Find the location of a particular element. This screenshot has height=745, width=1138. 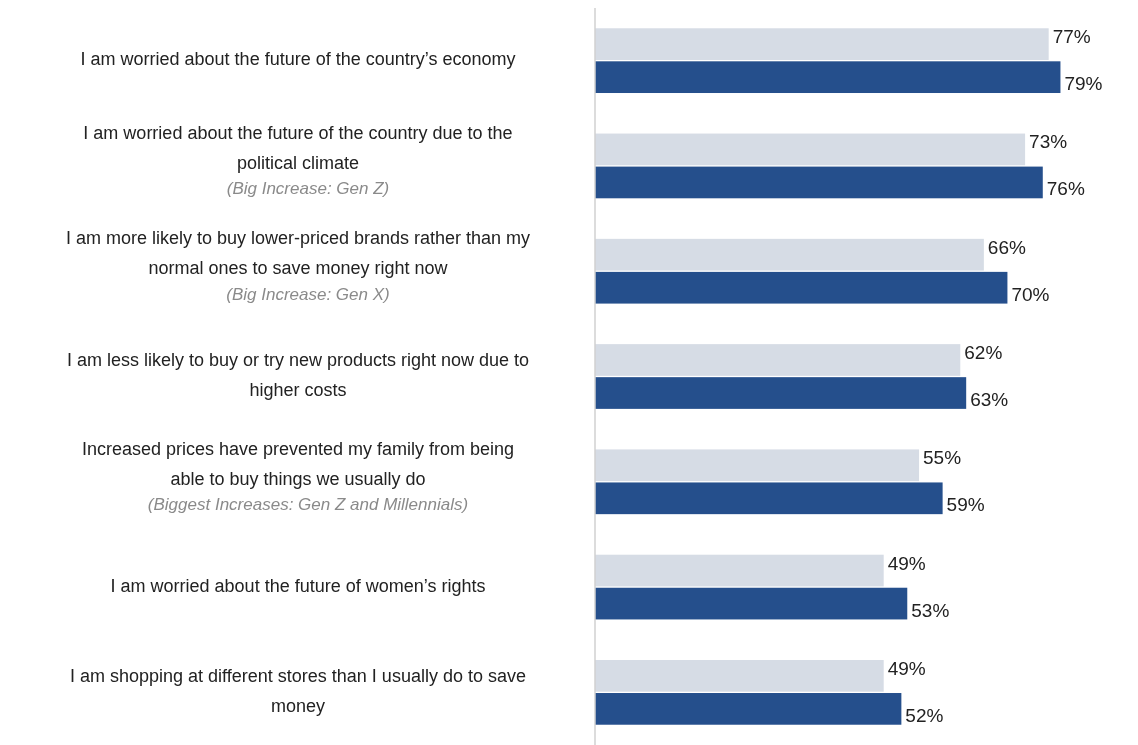

data-label: 53% is located at coordinates (930, 610).